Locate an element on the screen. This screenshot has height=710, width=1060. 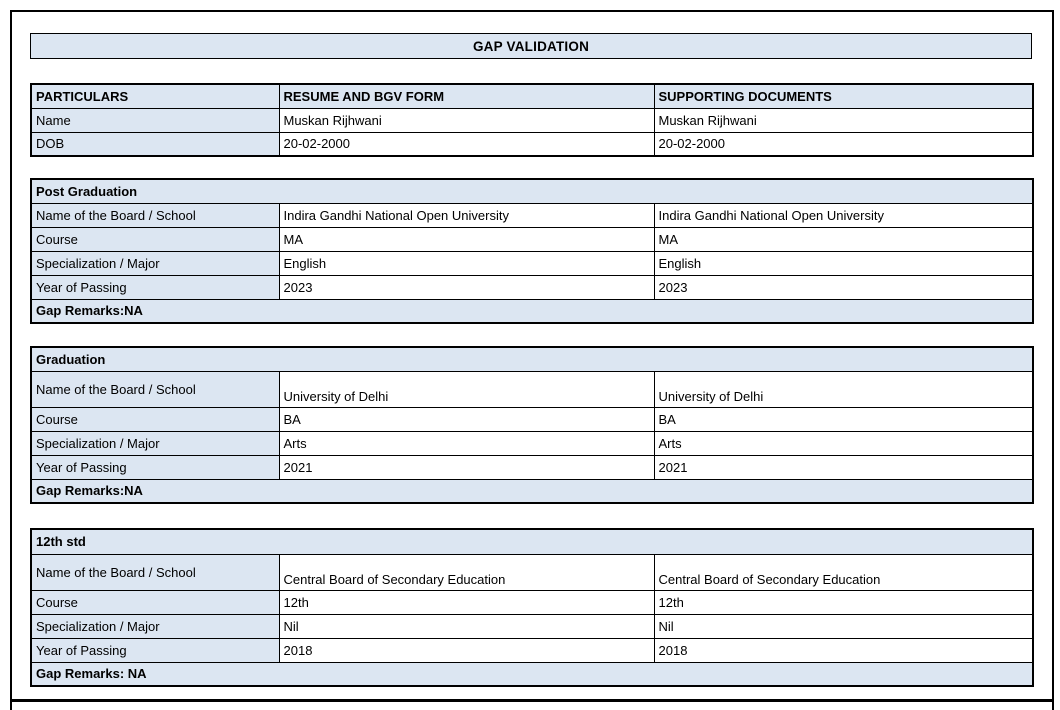
table-row: Course MA MA is located at coordinates (532, 239).